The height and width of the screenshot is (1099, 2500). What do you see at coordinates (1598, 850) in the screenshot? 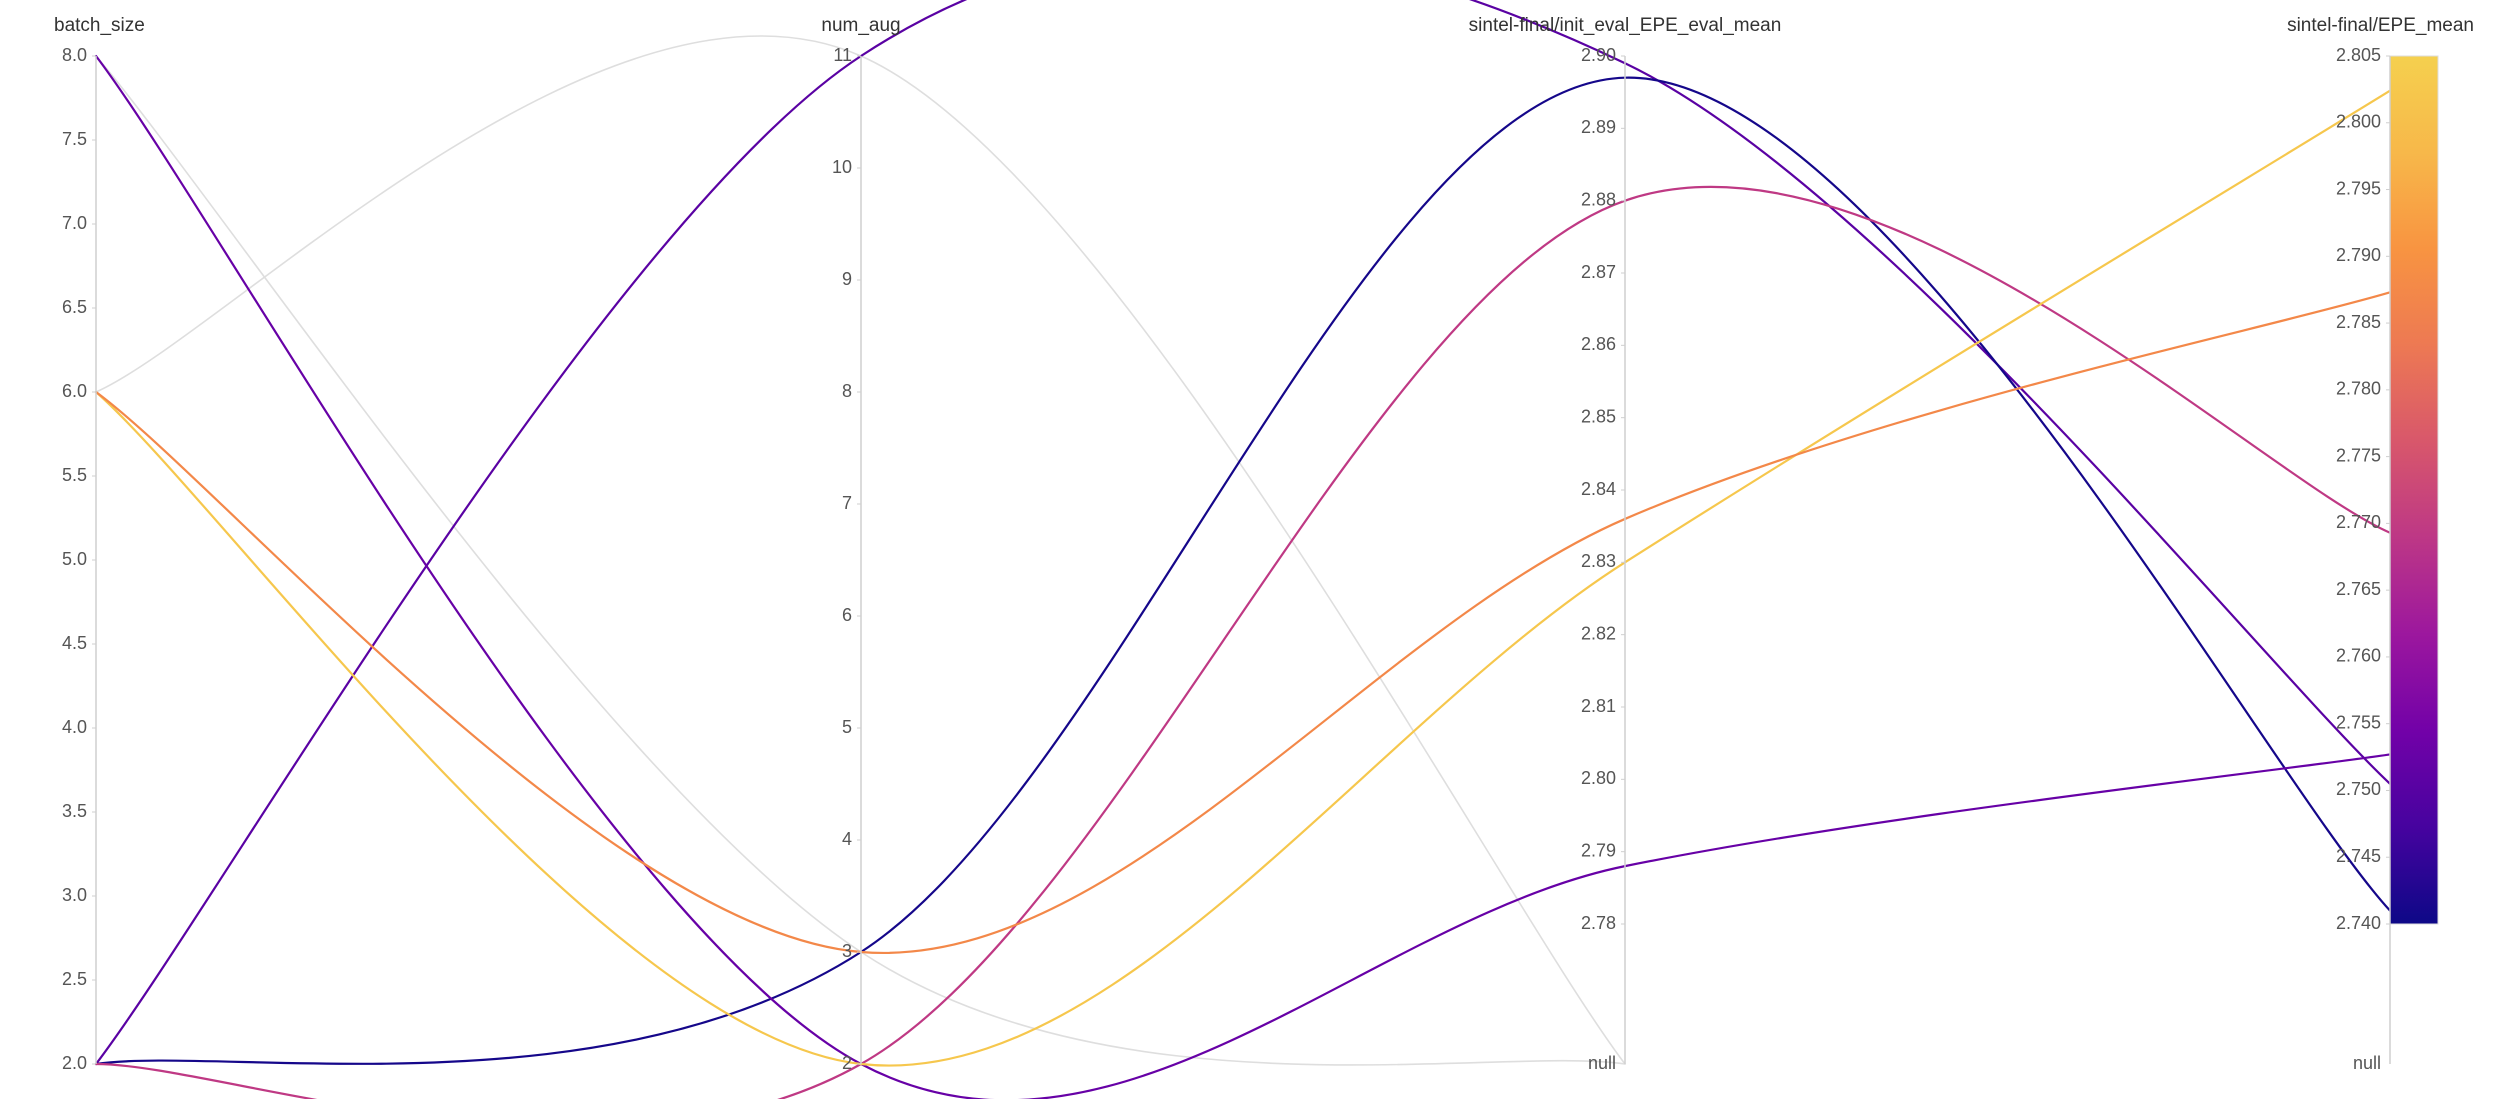
I see `tick-label: 2.79` at bounding box center [1598, 850].